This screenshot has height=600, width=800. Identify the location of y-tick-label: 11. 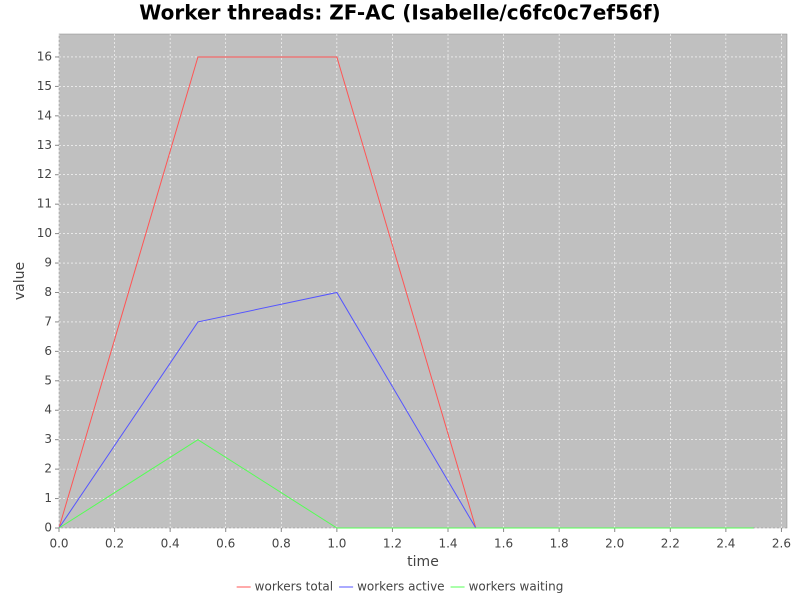
(44, 204).